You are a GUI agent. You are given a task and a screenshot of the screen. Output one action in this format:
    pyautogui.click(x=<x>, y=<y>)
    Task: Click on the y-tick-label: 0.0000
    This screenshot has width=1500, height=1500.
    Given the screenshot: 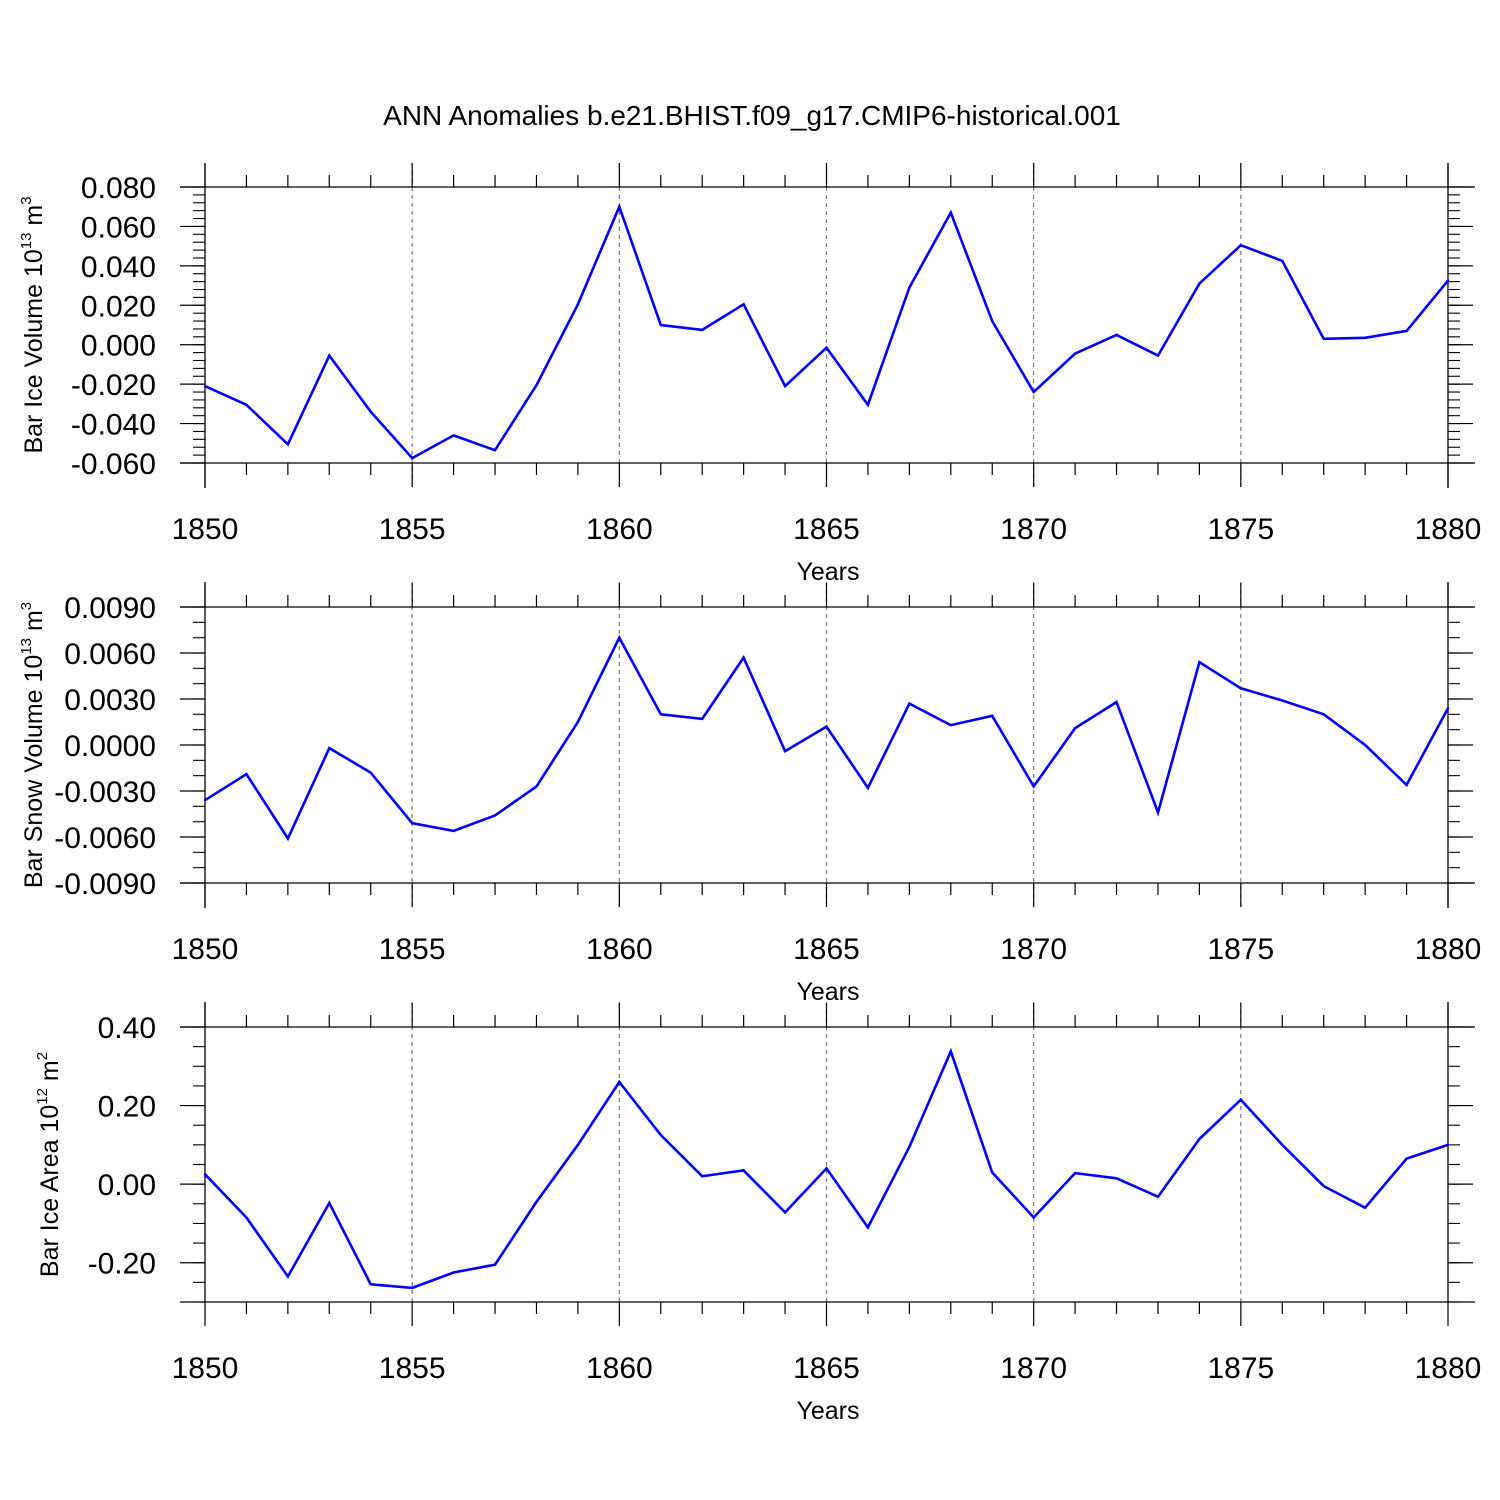 What is the action you would take?
    pyautogui.click(x=110, y=746)
    